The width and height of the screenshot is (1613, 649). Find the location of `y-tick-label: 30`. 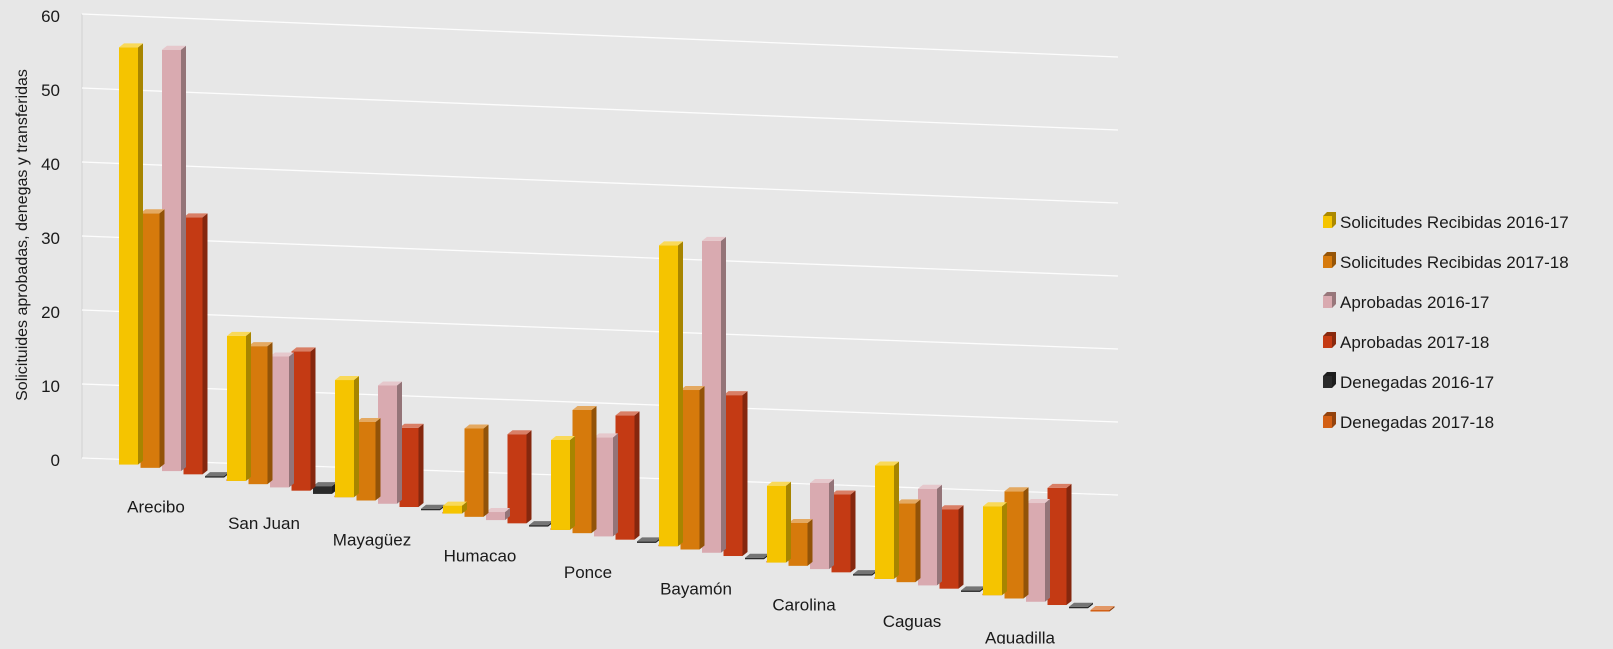

y-tick-label: 30 is located at coordinates (50, 238).